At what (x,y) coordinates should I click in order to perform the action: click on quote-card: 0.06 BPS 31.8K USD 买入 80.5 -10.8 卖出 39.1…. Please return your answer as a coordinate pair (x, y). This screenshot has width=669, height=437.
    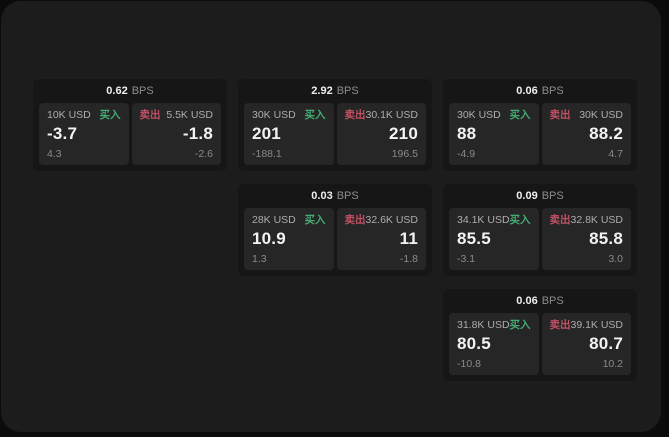
    Looking at the image, I should click on (540, 335).